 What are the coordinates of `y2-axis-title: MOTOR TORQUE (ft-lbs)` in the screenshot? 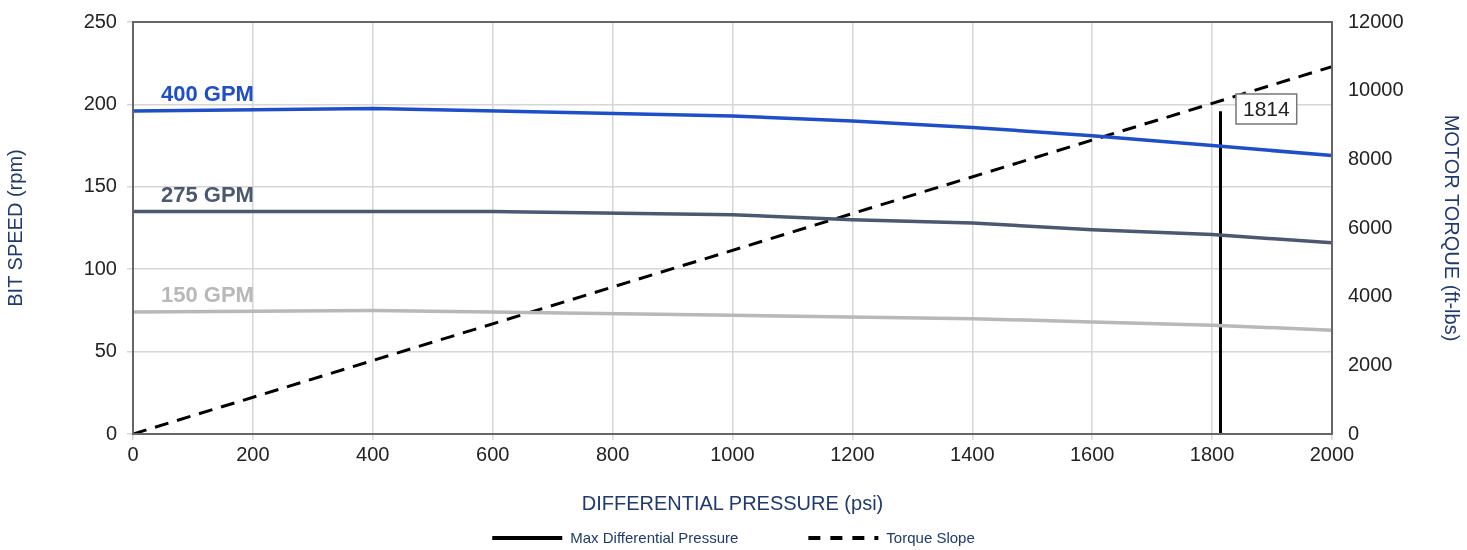 It's located at (1452, 228).